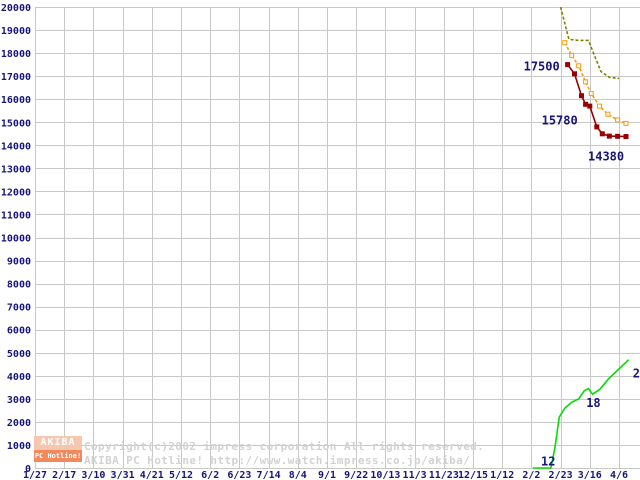  I want to click on x-axis-tick-label: 5/12, so click(181, 475).